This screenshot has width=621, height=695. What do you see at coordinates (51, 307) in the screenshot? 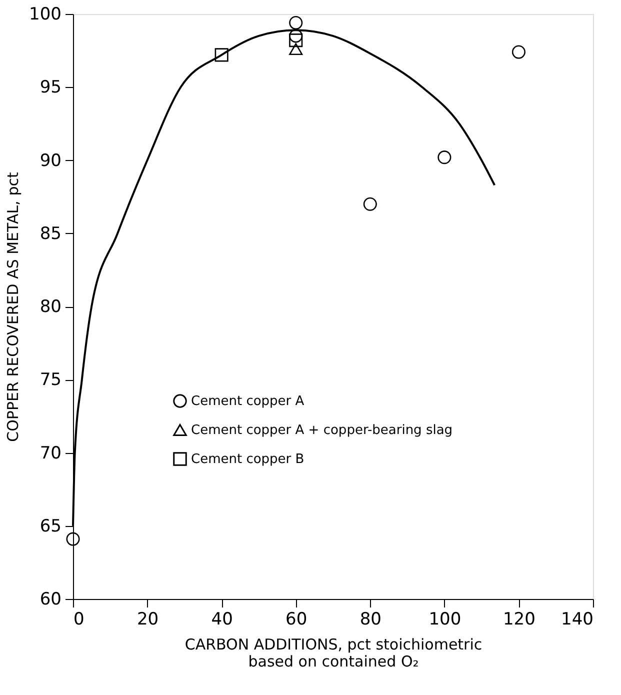
I see `y-tick-label: 80` at bounding box center [51, 307].